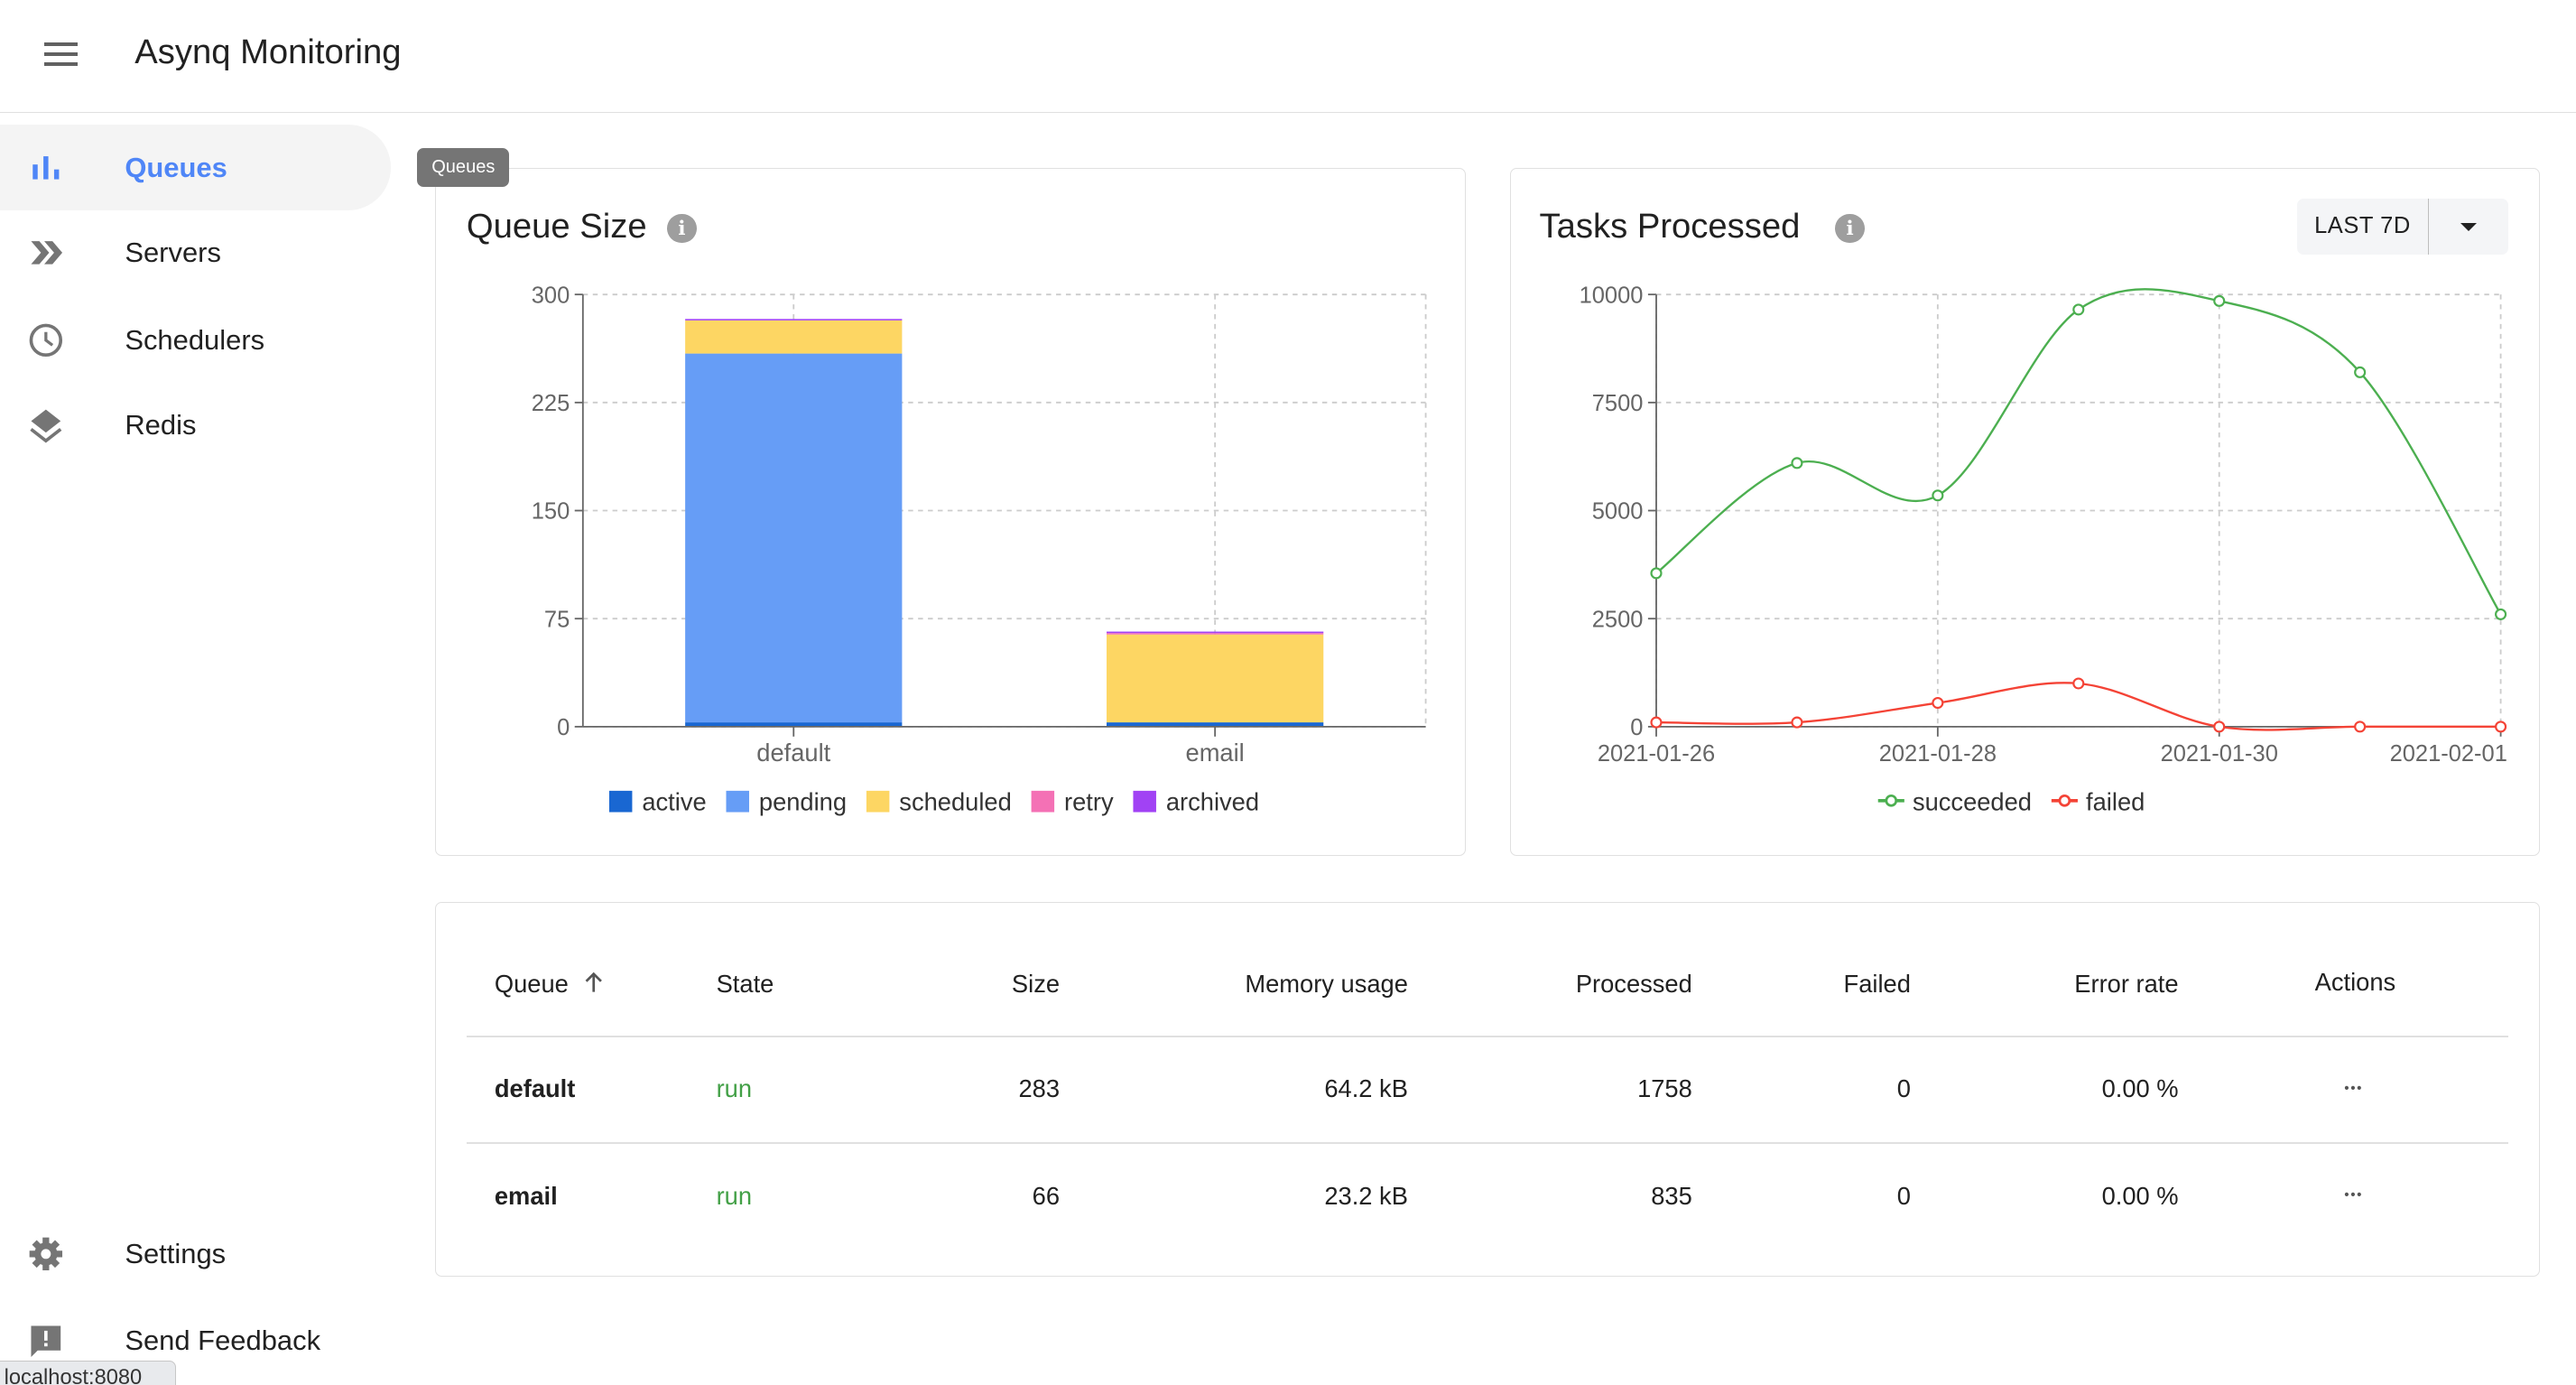 The width and height of the screenshot is (2576, 1385). What do you see at coordinates (551, 511) in the screenshot?
I see `y-tick-label: 150` at bounding box center [551, 511].